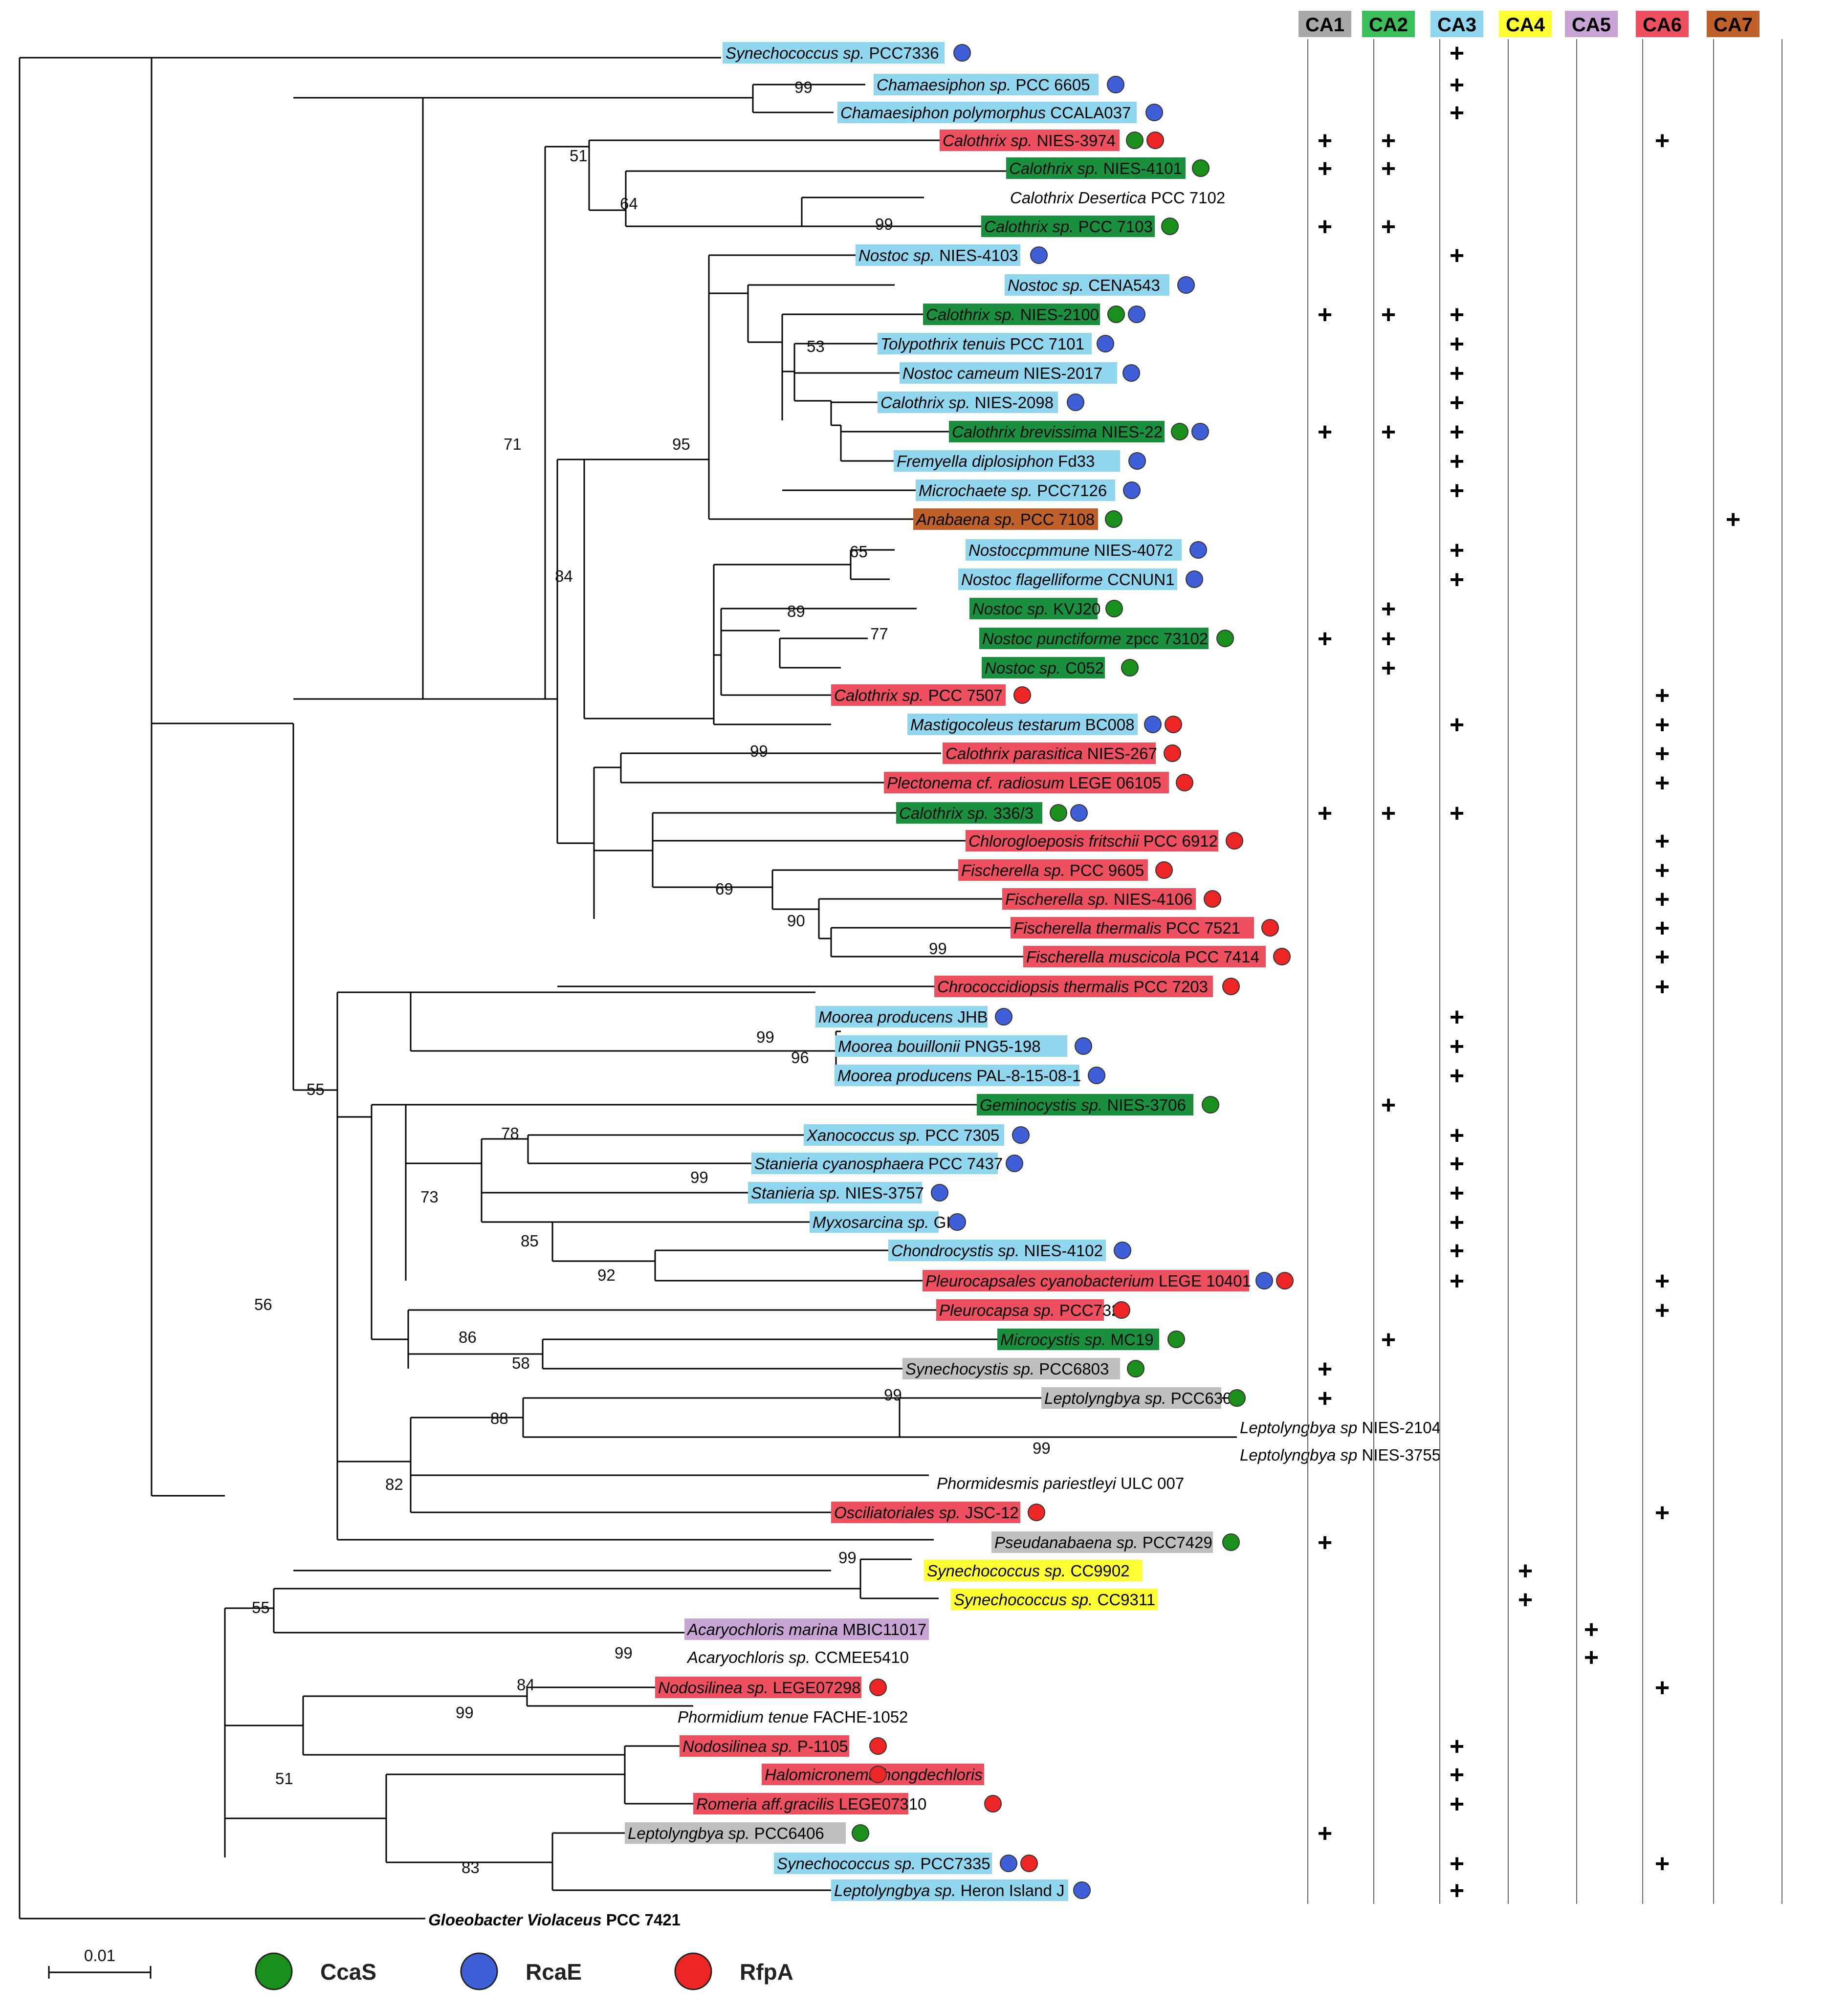 The image size is (1848, 2009). Describe the element at coordinates (681, 444) in the screenshot. I see `bootstrap-value: 95` at that location.